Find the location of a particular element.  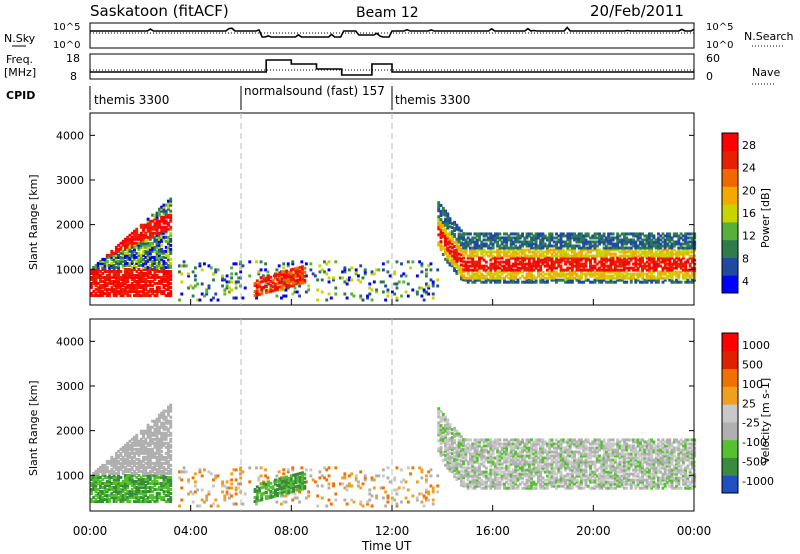

nave-tick-top: 60 is located at coordinates (713, 58).